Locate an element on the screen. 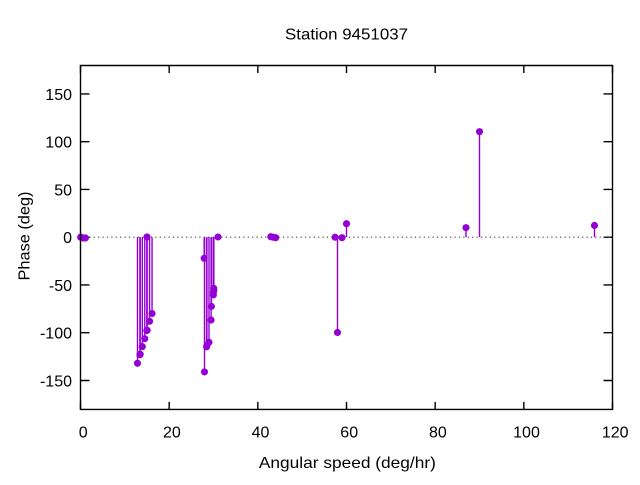  svg-text: Phase (deg) is located at coordinates (25, 236).